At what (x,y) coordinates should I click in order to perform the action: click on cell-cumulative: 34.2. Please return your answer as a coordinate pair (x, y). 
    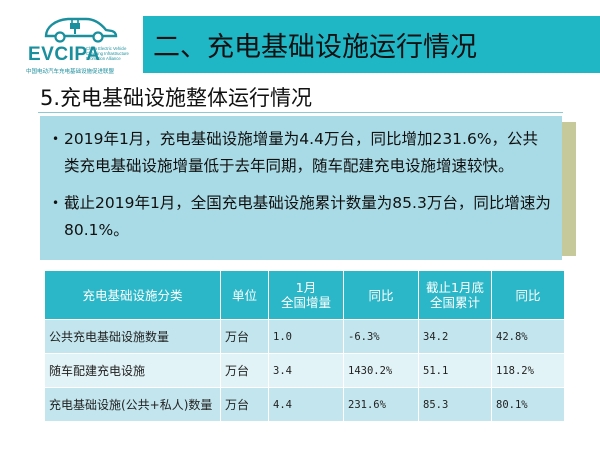
    Looking at the image, I should click on (455, 336).